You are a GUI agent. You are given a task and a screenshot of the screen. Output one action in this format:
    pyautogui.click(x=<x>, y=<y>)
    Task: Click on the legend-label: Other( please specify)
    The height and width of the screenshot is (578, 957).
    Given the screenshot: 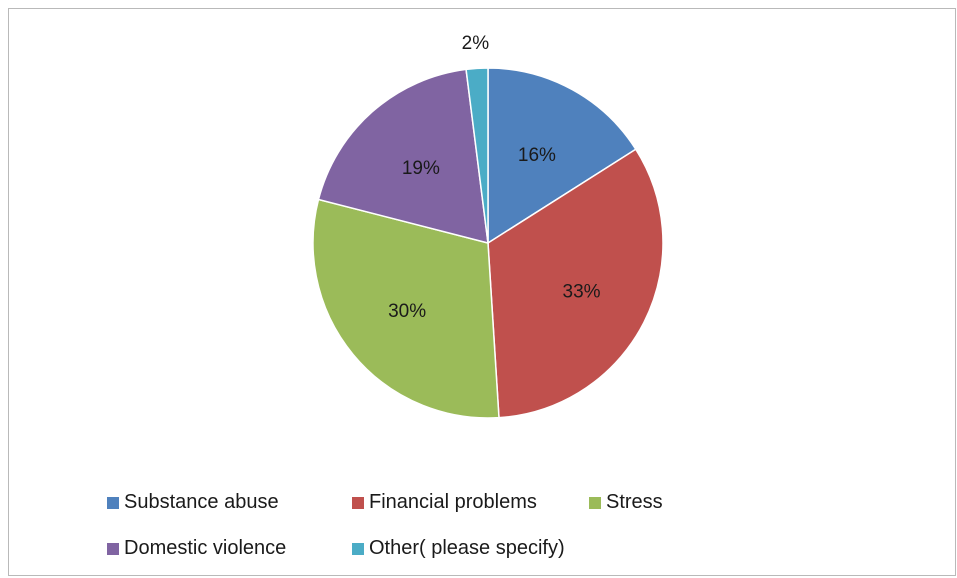 What is the action you would take?
    pyautogui.click(x=467, y=548)
    